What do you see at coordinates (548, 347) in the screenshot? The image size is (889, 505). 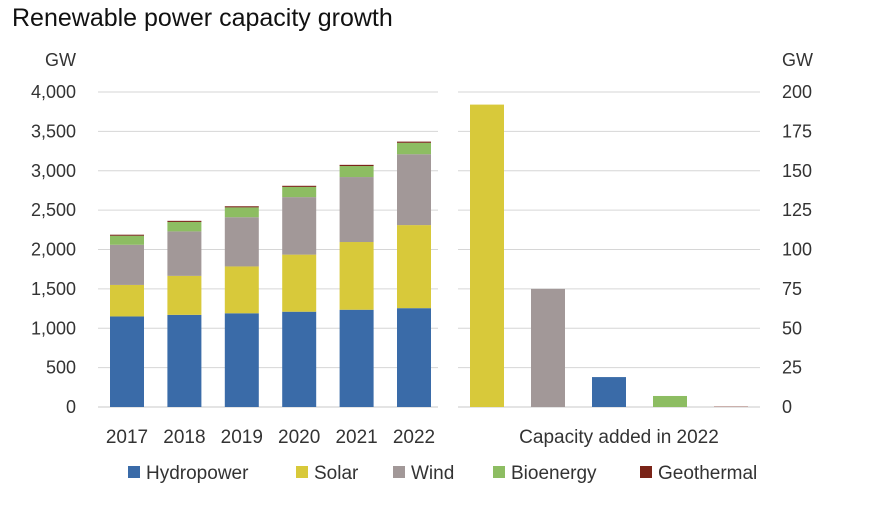 I see `bar-added-wind` at bounding box center [548, 347].